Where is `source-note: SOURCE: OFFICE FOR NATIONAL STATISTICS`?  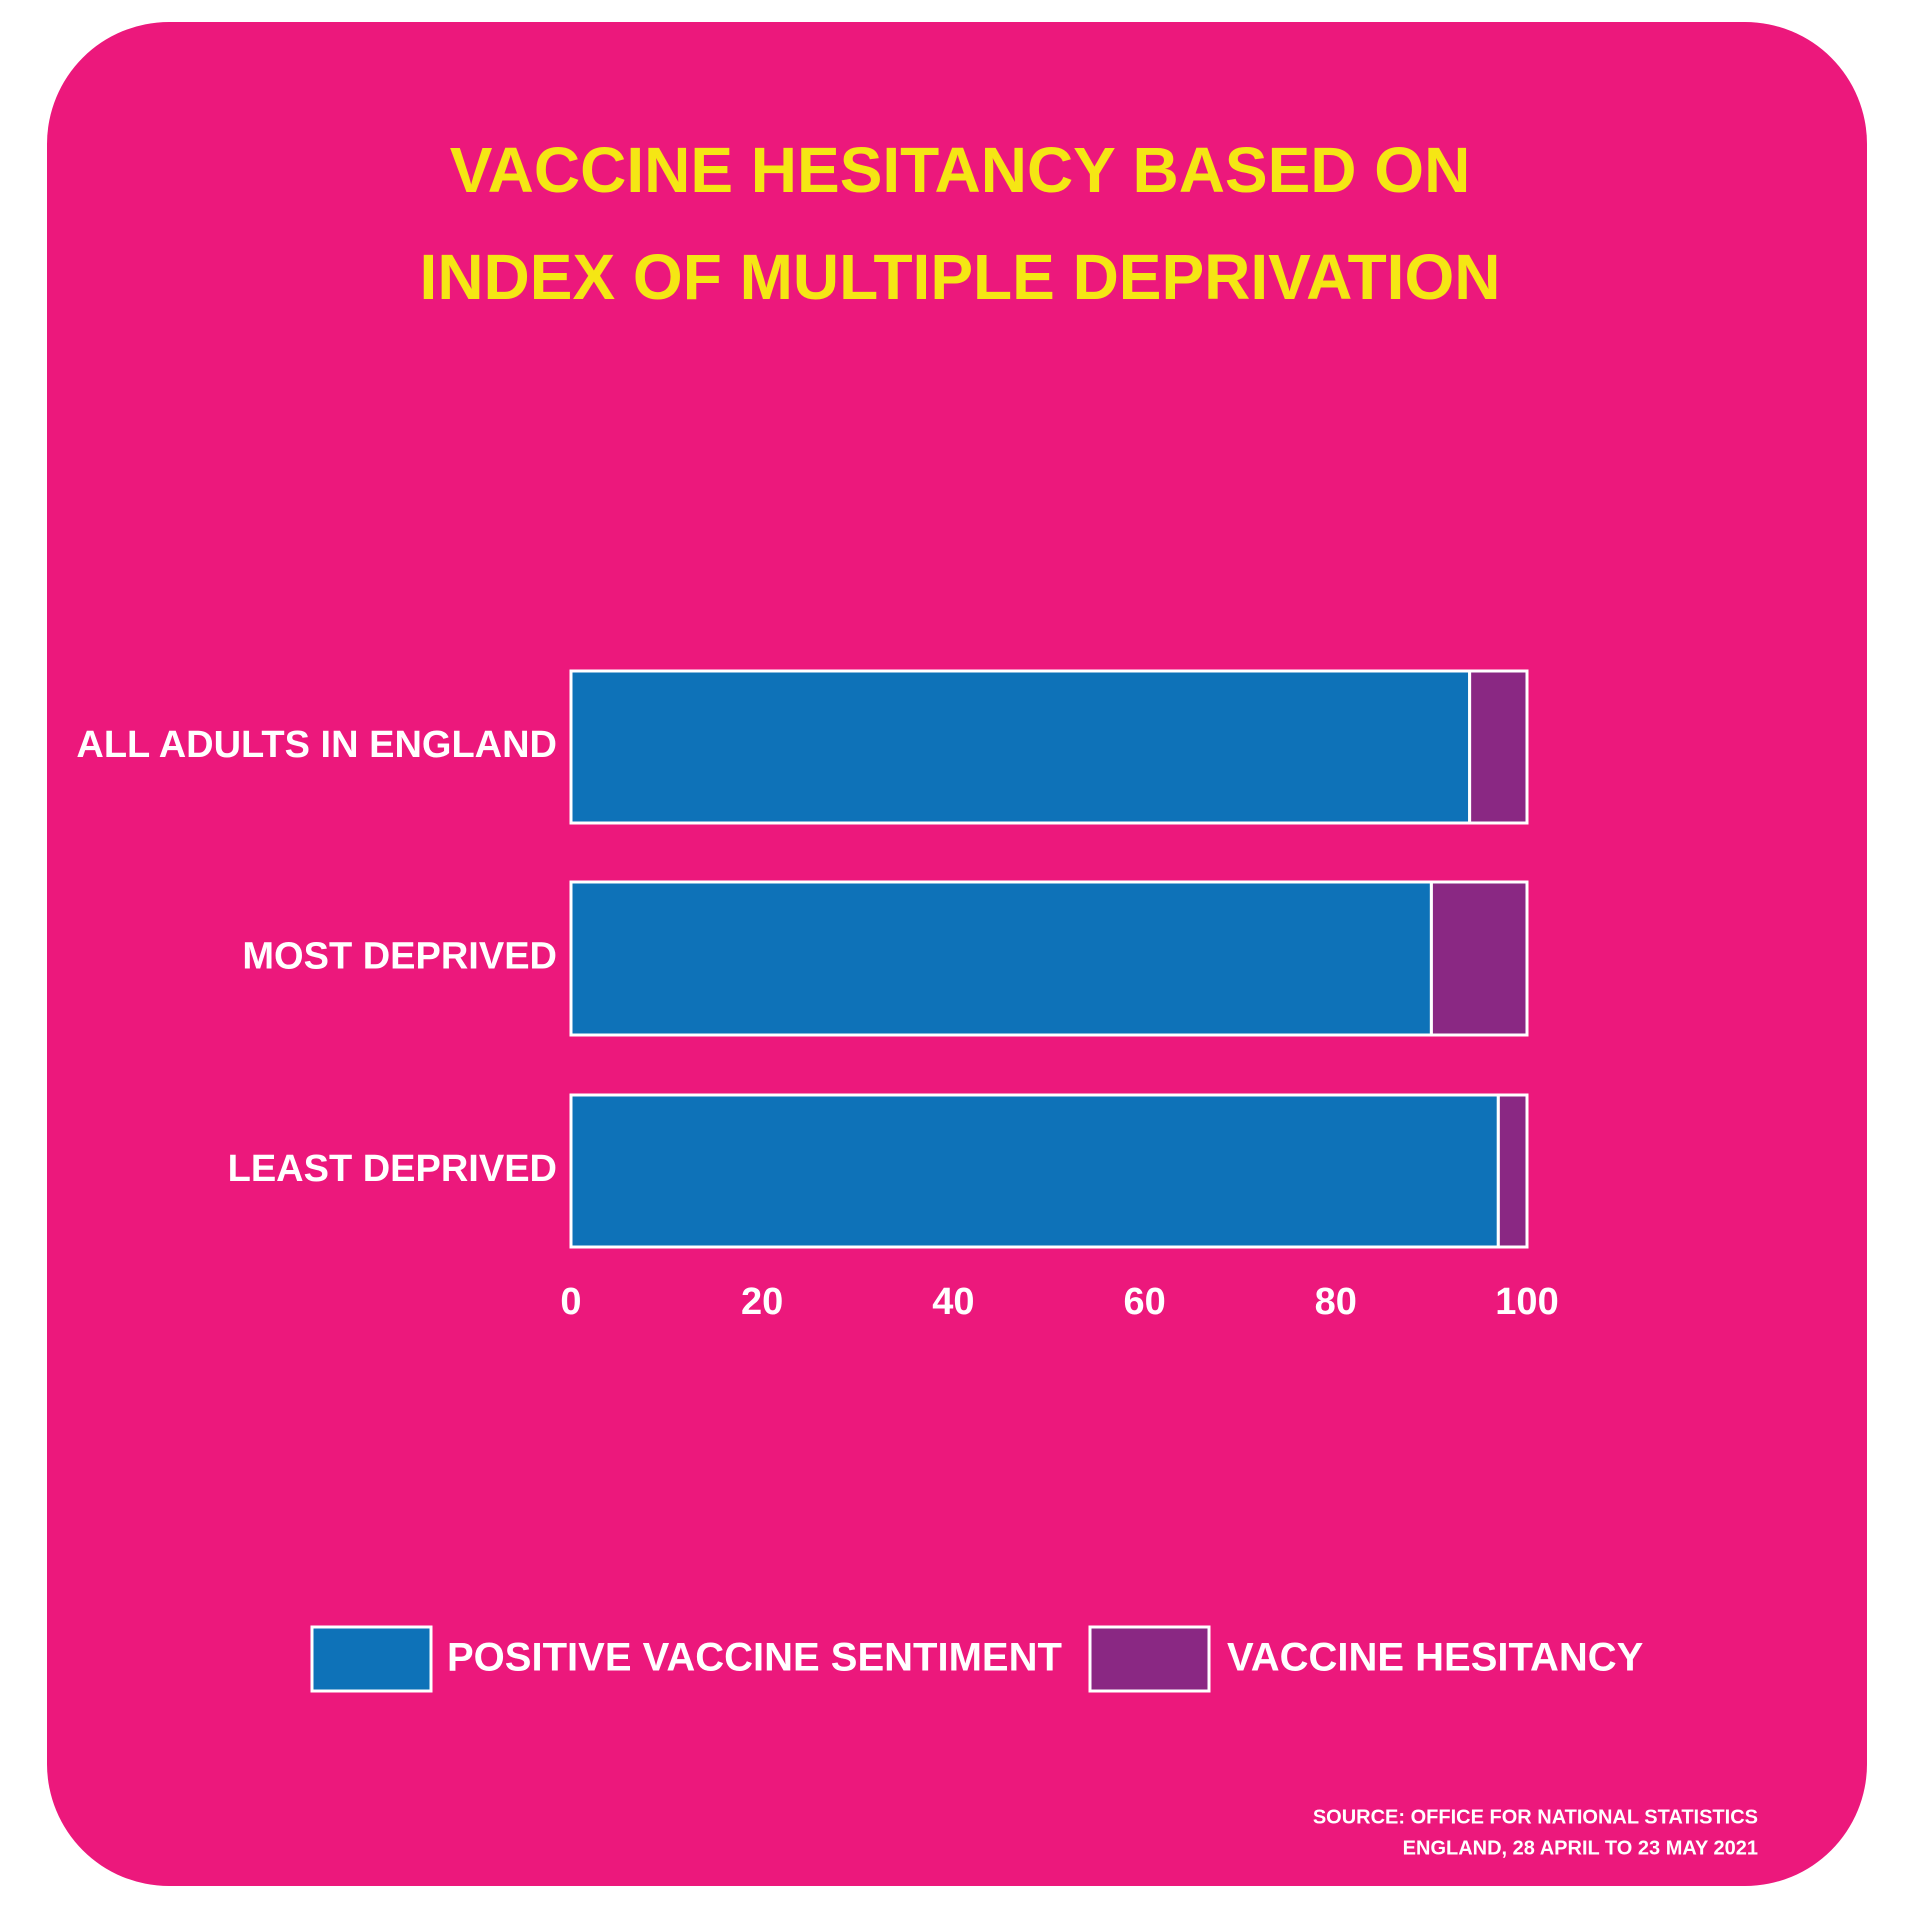
source-note: SOURCE: OFFICE FOR NATIONAL STATISTICS is located at coordinates (1535, 1817).